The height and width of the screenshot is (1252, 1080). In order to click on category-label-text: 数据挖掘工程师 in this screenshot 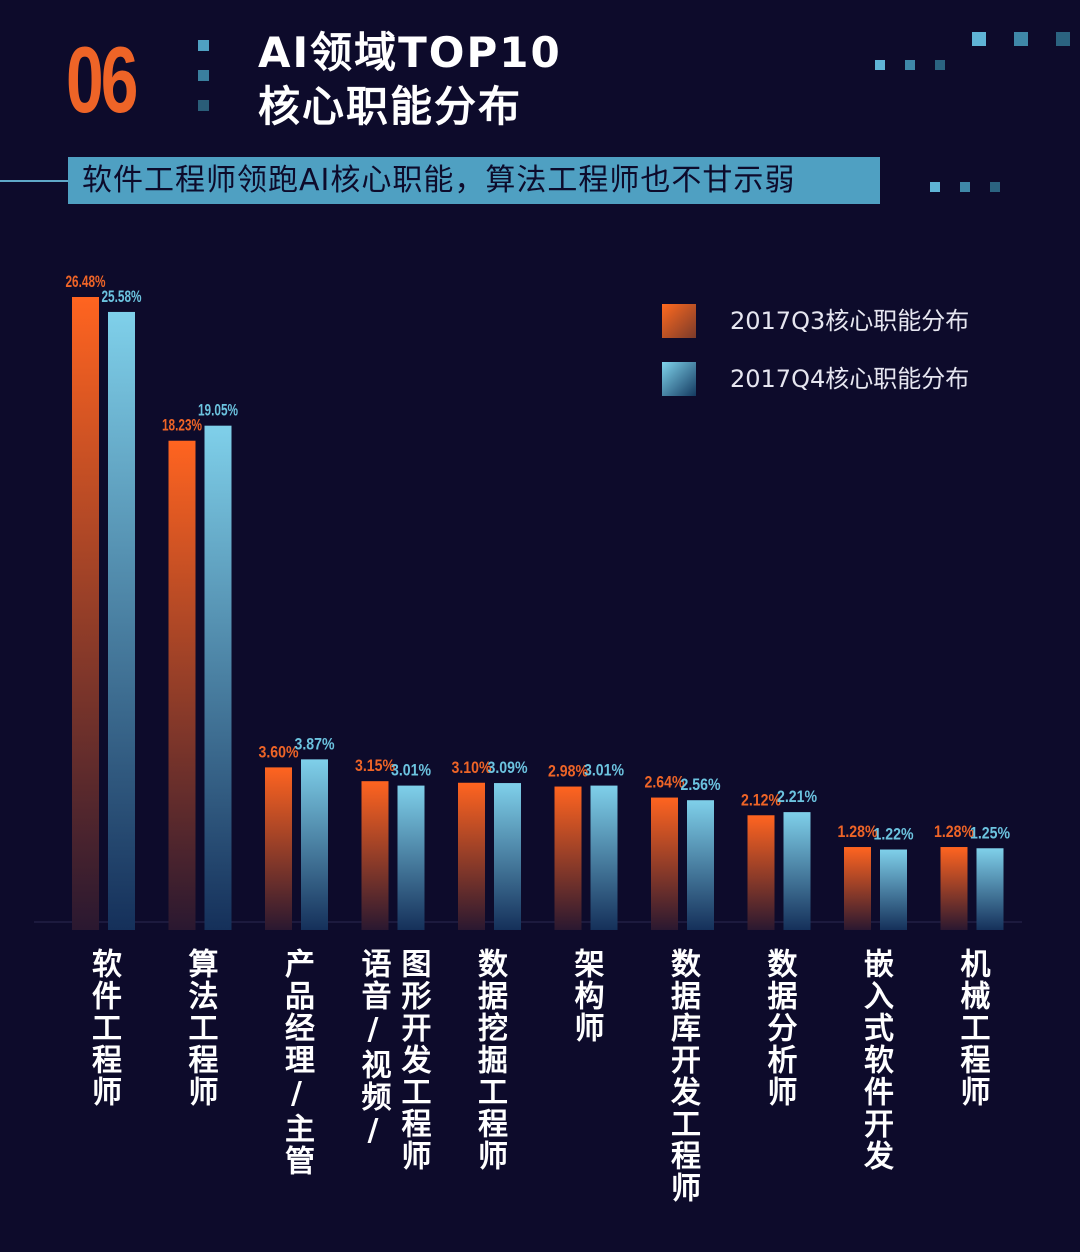, I will do `click(489, 1060)`.